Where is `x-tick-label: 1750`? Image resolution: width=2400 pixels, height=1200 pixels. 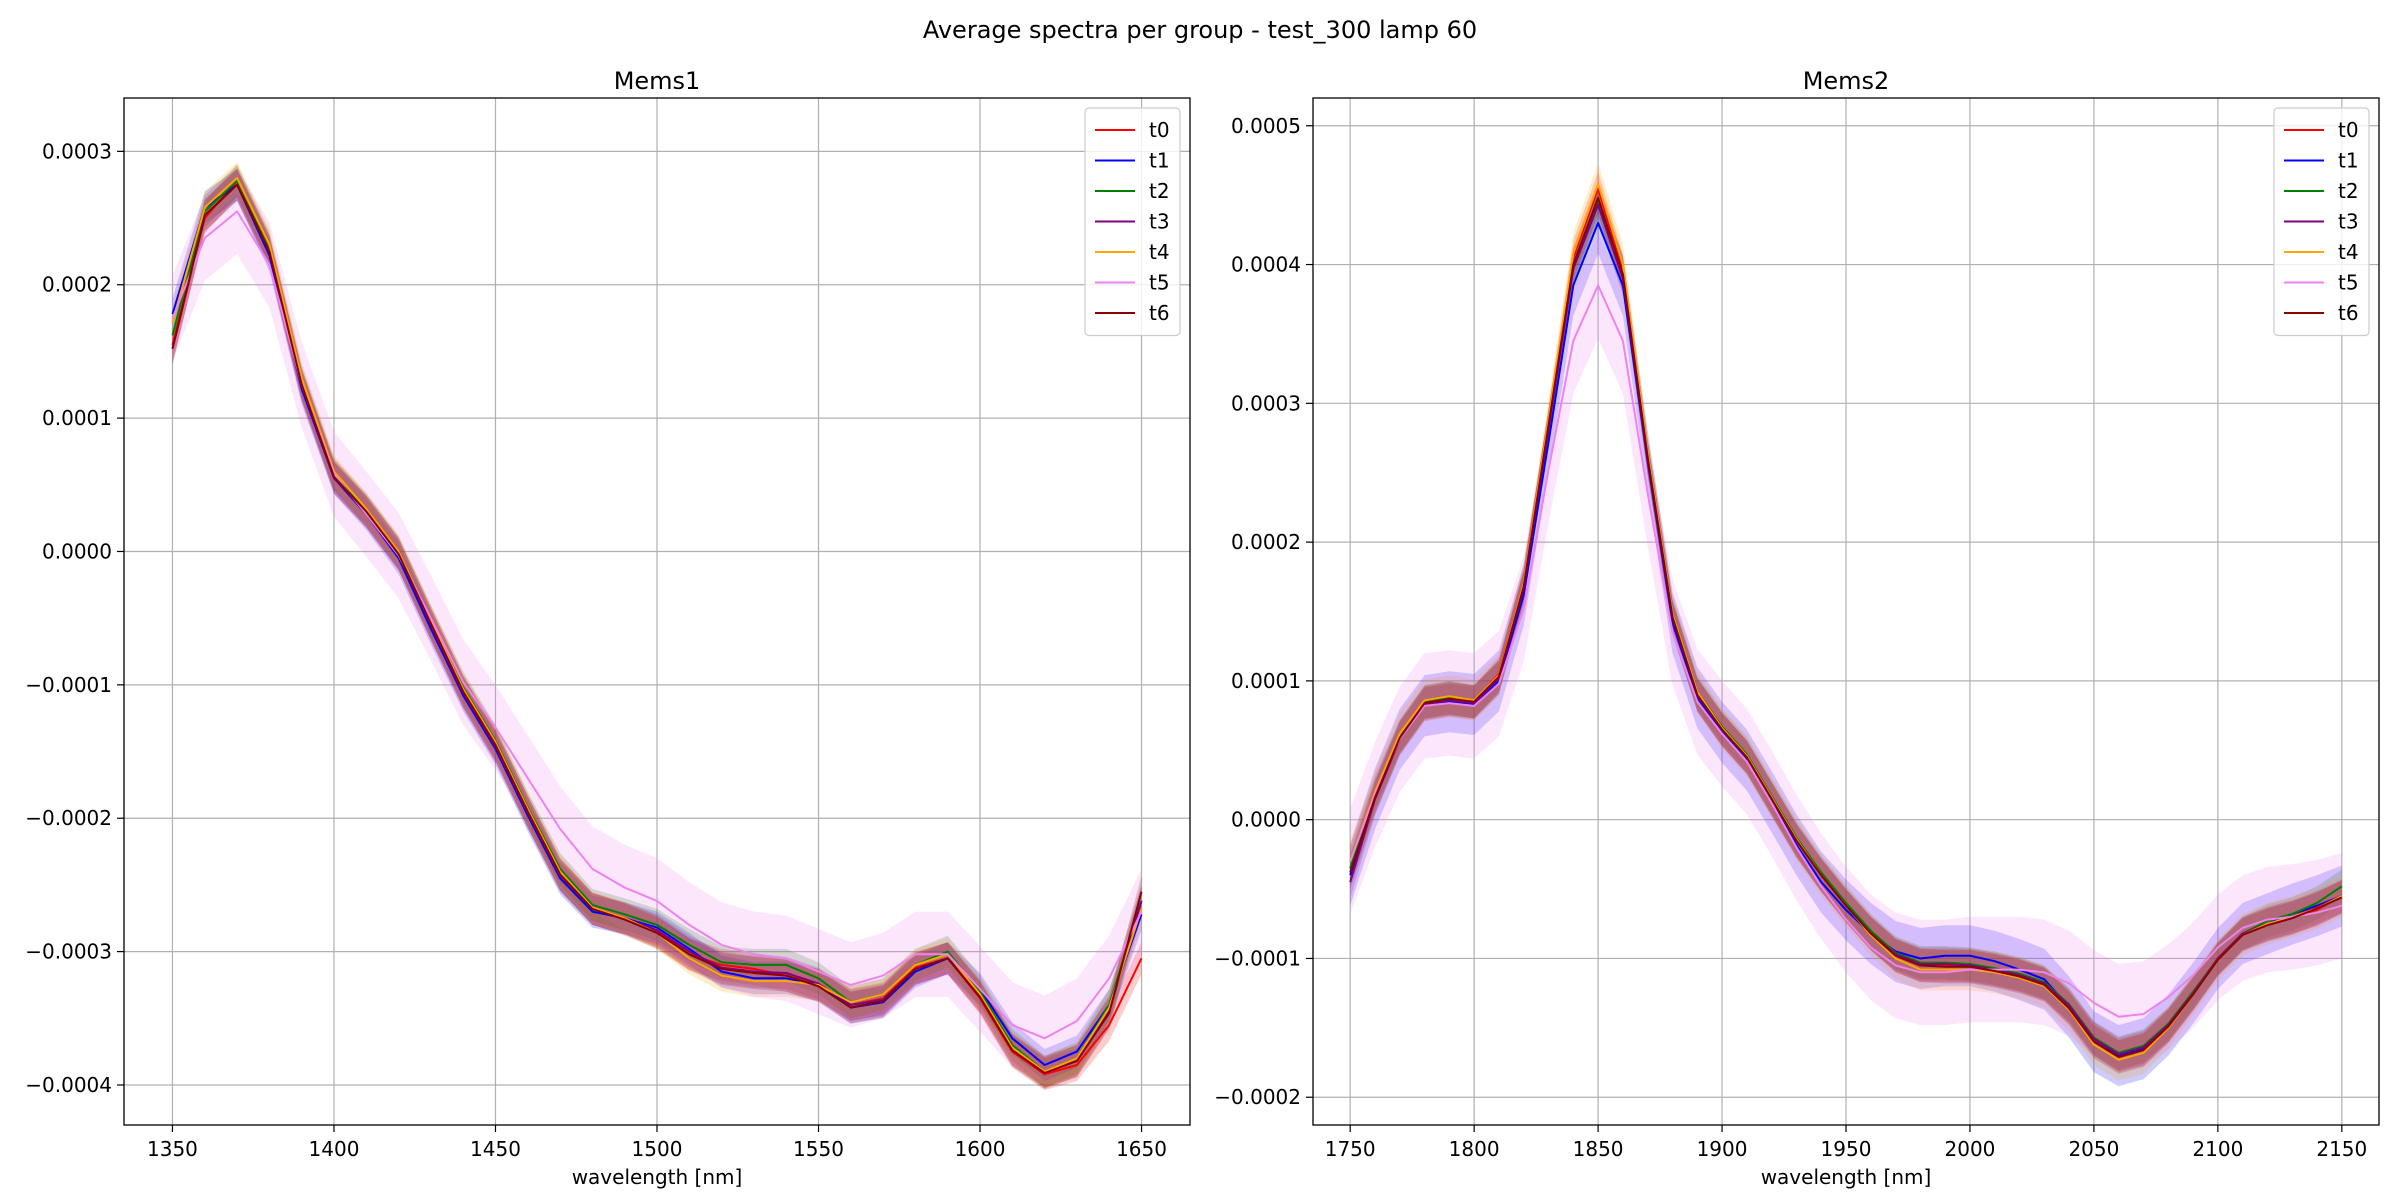 x-tick-label: 1750 is located at coordinates (1350, 1149).